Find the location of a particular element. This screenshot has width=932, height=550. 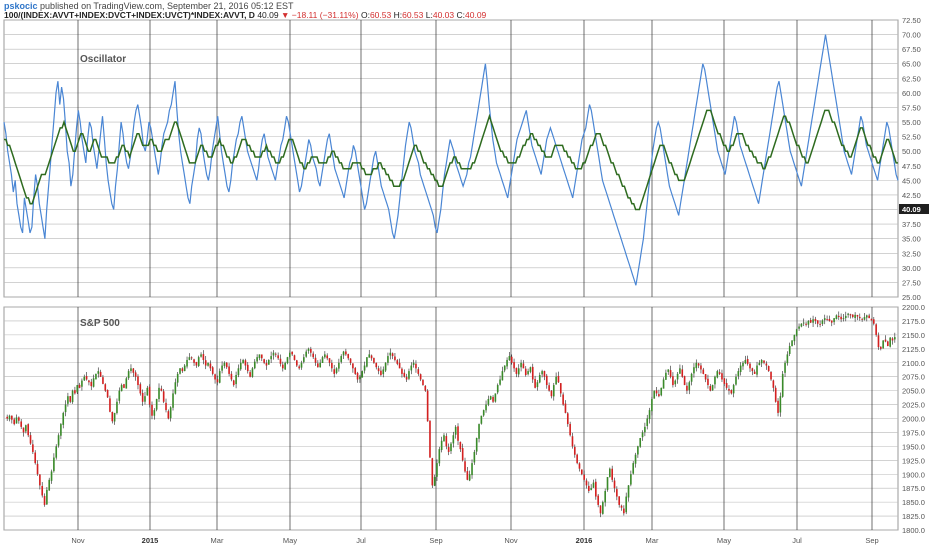

low-value: 40.03 is located at coordinates (443, 15).